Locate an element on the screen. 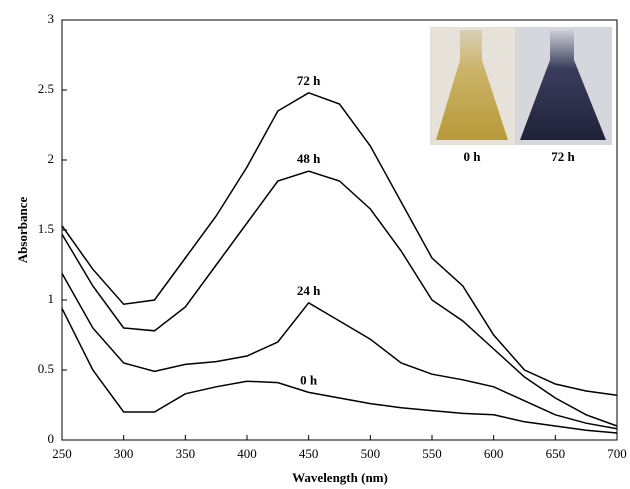 This screenshot has width=630, height=489. x-tick-label: 500 is located at coordinates (371, 453).